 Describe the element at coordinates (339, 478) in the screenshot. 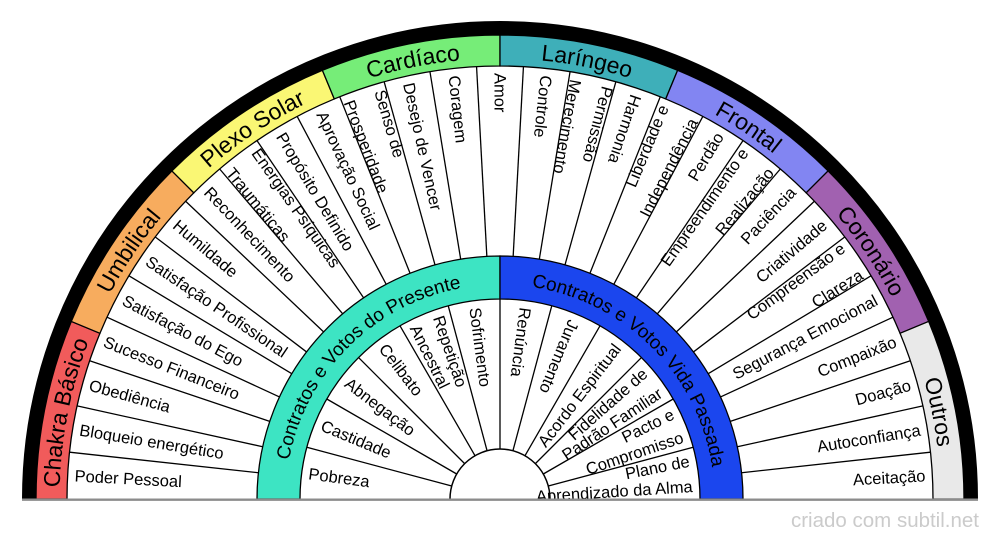

I see `inner-sector-label: Pobreza` at that location.